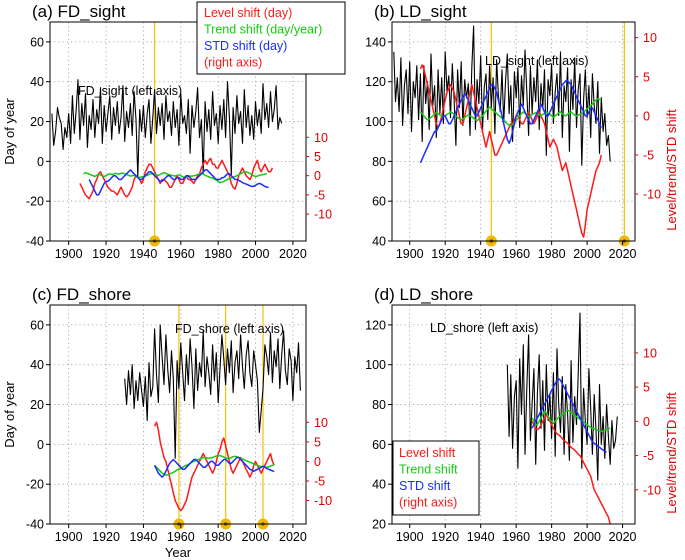 The height and width of the screenshot is (560, 685). What do you see at coordinates (81, 294) in the screenshot?
I see `panel-title: (c) FD_shore` at bounding box center [81, 294].